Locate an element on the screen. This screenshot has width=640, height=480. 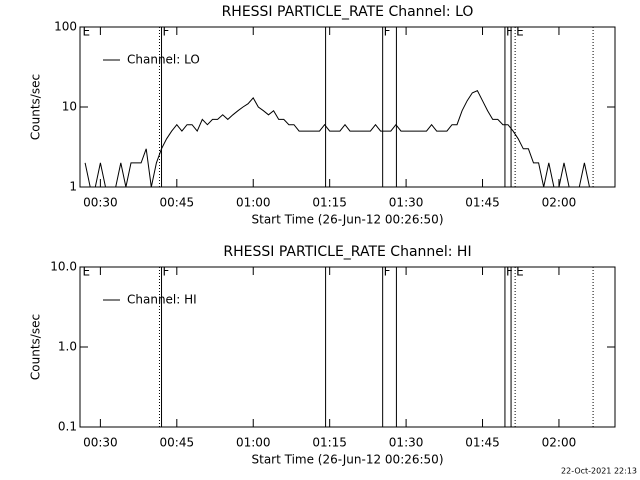
y-tick-label: 1.0 is located at coordinates (67, 347).